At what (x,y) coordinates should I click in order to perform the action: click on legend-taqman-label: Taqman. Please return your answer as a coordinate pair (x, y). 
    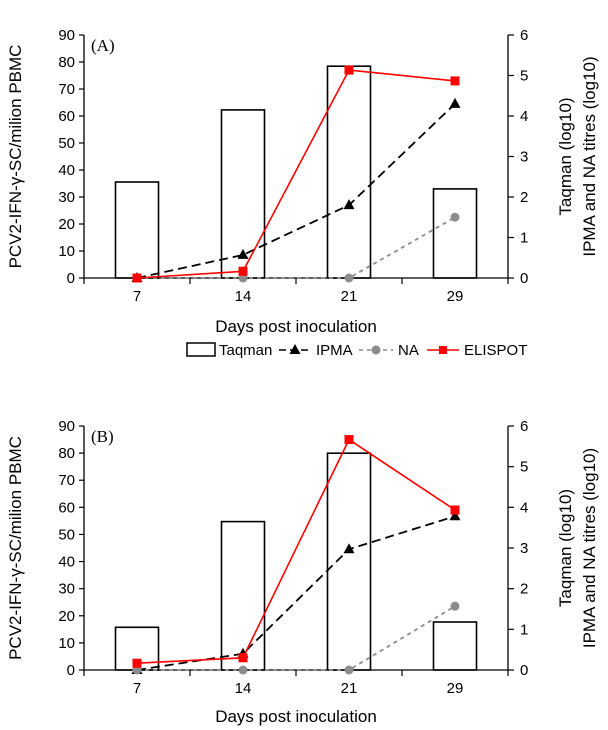
    Looking at the image, I should click on (245, 350).